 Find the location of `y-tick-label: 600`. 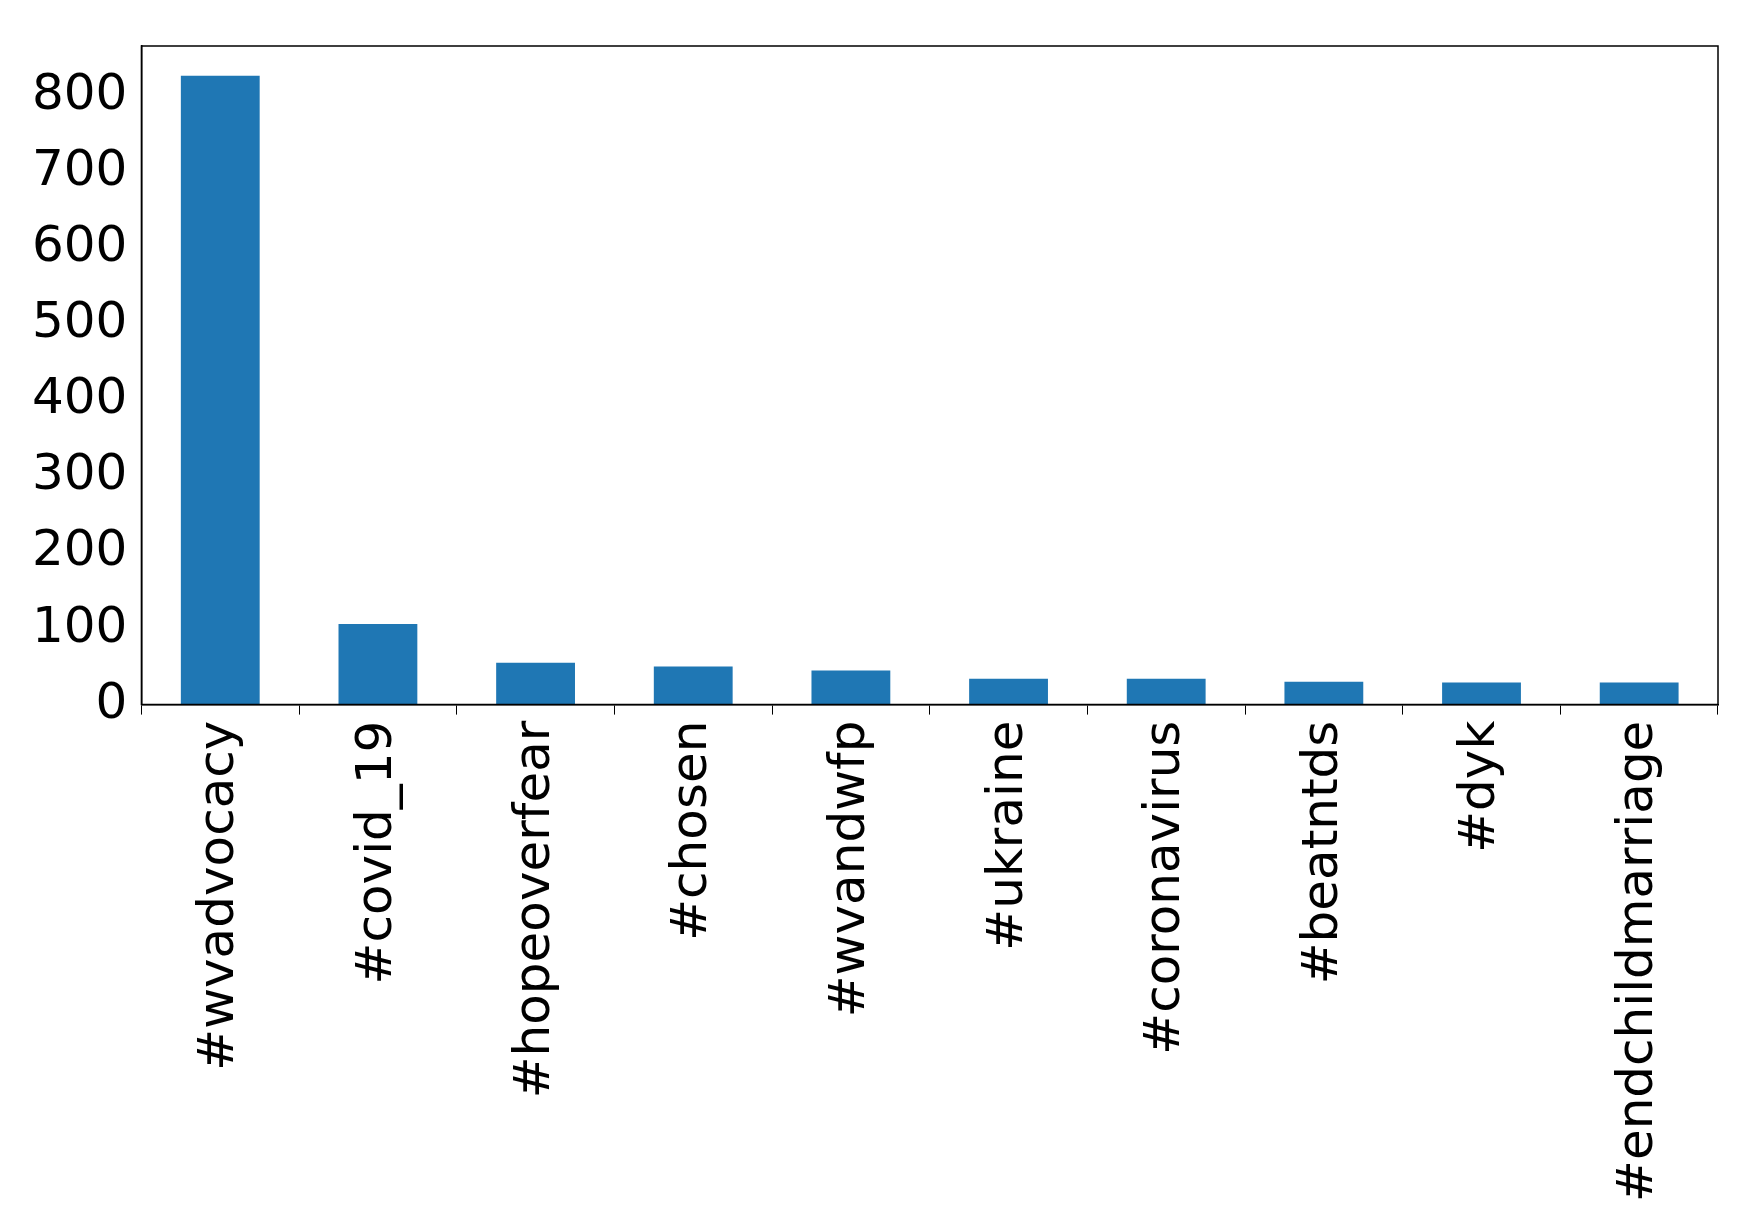

y-tick-label: 600 is located at coordinates (80, 244).